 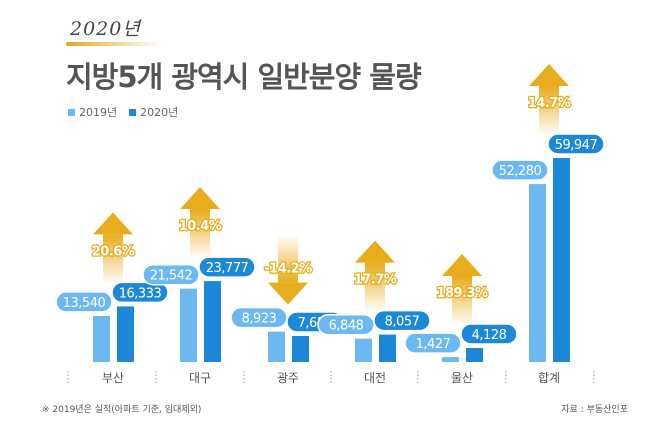 I want to click on value-label: 1,427, so click(x=433, y=344).